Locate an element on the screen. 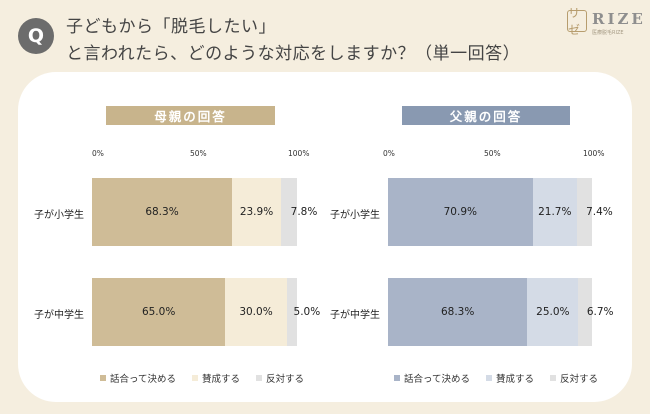 This screenshot has height=414, width=650. father-x-tick-0: 0% is located at coordinates (389, 153).